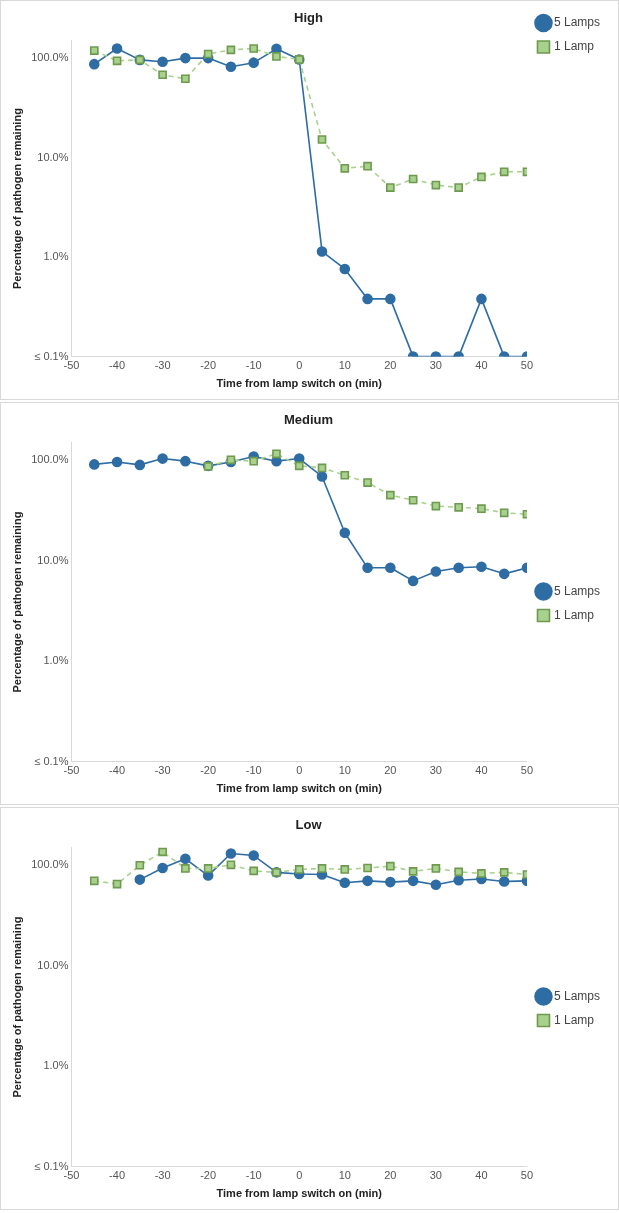  I want to click on chart-title: High, so click(308, 18).